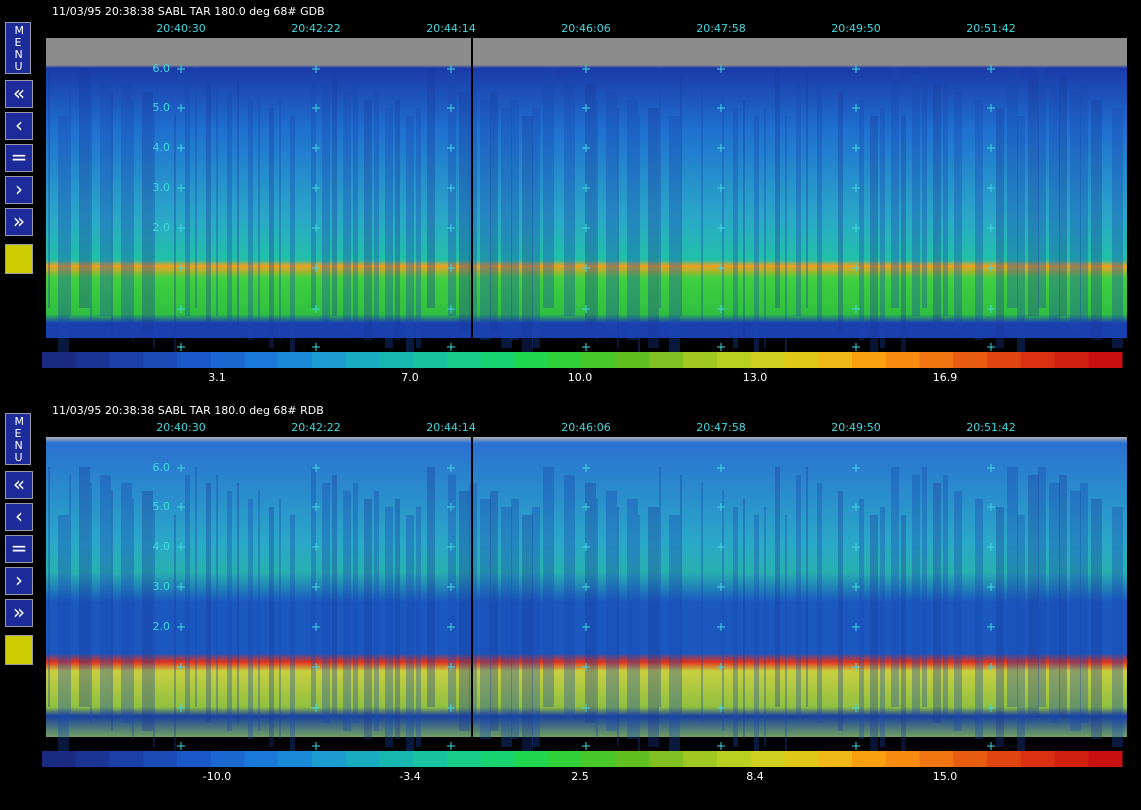 This screenshot has width=1141, height=810. I want to click on time-label: 20:42:22, so click(315, 28).